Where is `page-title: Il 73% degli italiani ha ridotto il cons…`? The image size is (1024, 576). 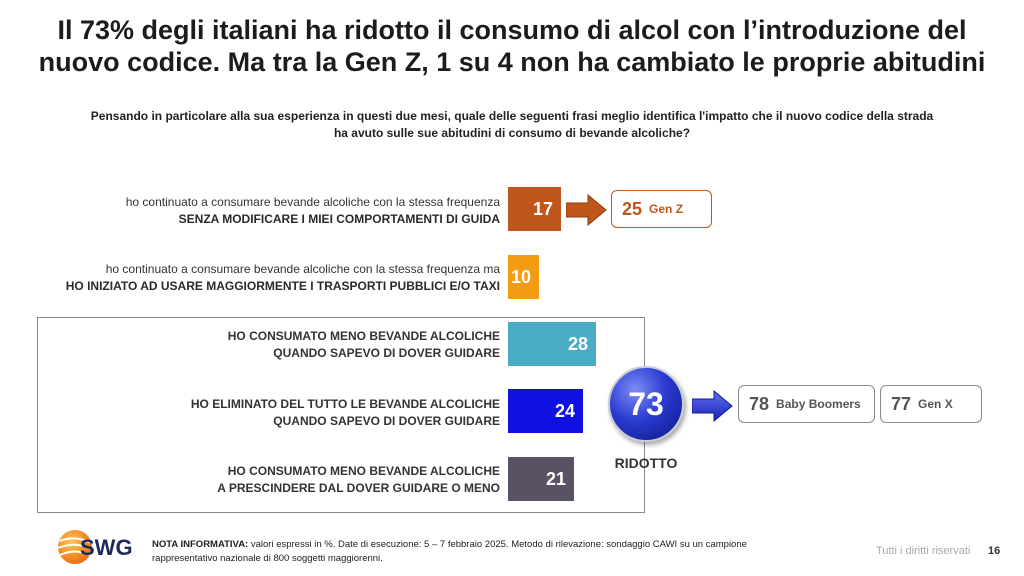
page-title: Il 73% degli italiani ha ridotto il cons… is located at coordinates (512, 46).